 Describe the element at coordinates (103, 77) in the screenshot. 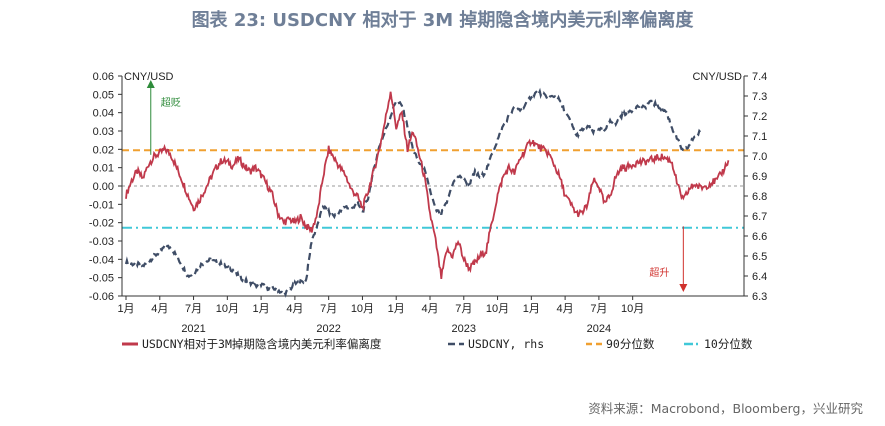

I see `left-tick-label: 0.06` at that location.